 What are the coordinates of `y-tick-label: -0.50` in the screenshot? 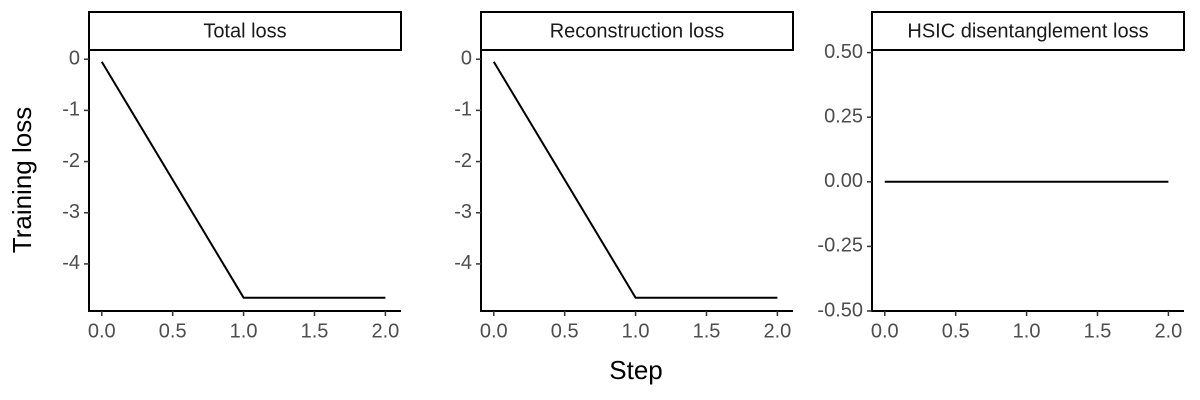 It's located at (840, 310).